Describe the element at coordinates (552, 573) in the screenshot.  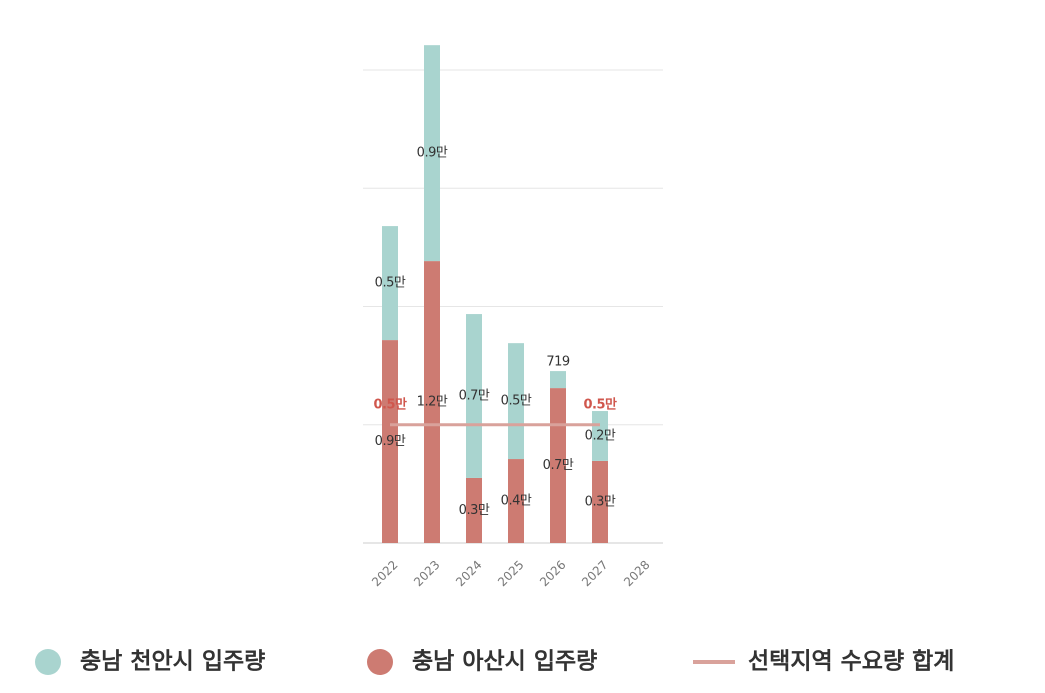
I see `x-tick-label: 2026` at that location.